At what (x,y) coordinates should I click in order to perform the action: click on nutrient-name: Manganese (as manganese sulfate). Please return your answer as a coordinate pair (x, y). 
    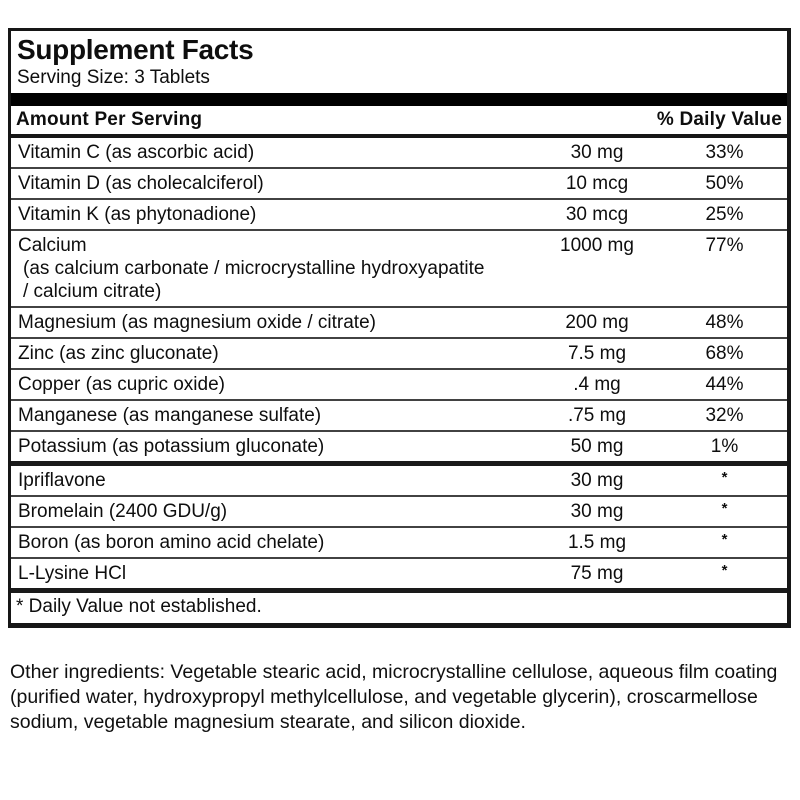
    Looking at the image, I should click on (170, 415).